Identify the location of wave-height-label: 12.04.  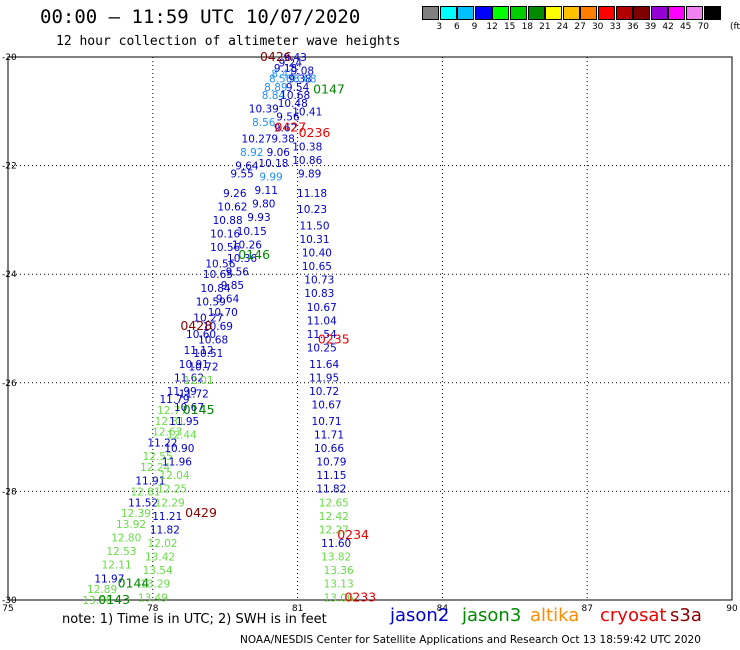
(174, 476).